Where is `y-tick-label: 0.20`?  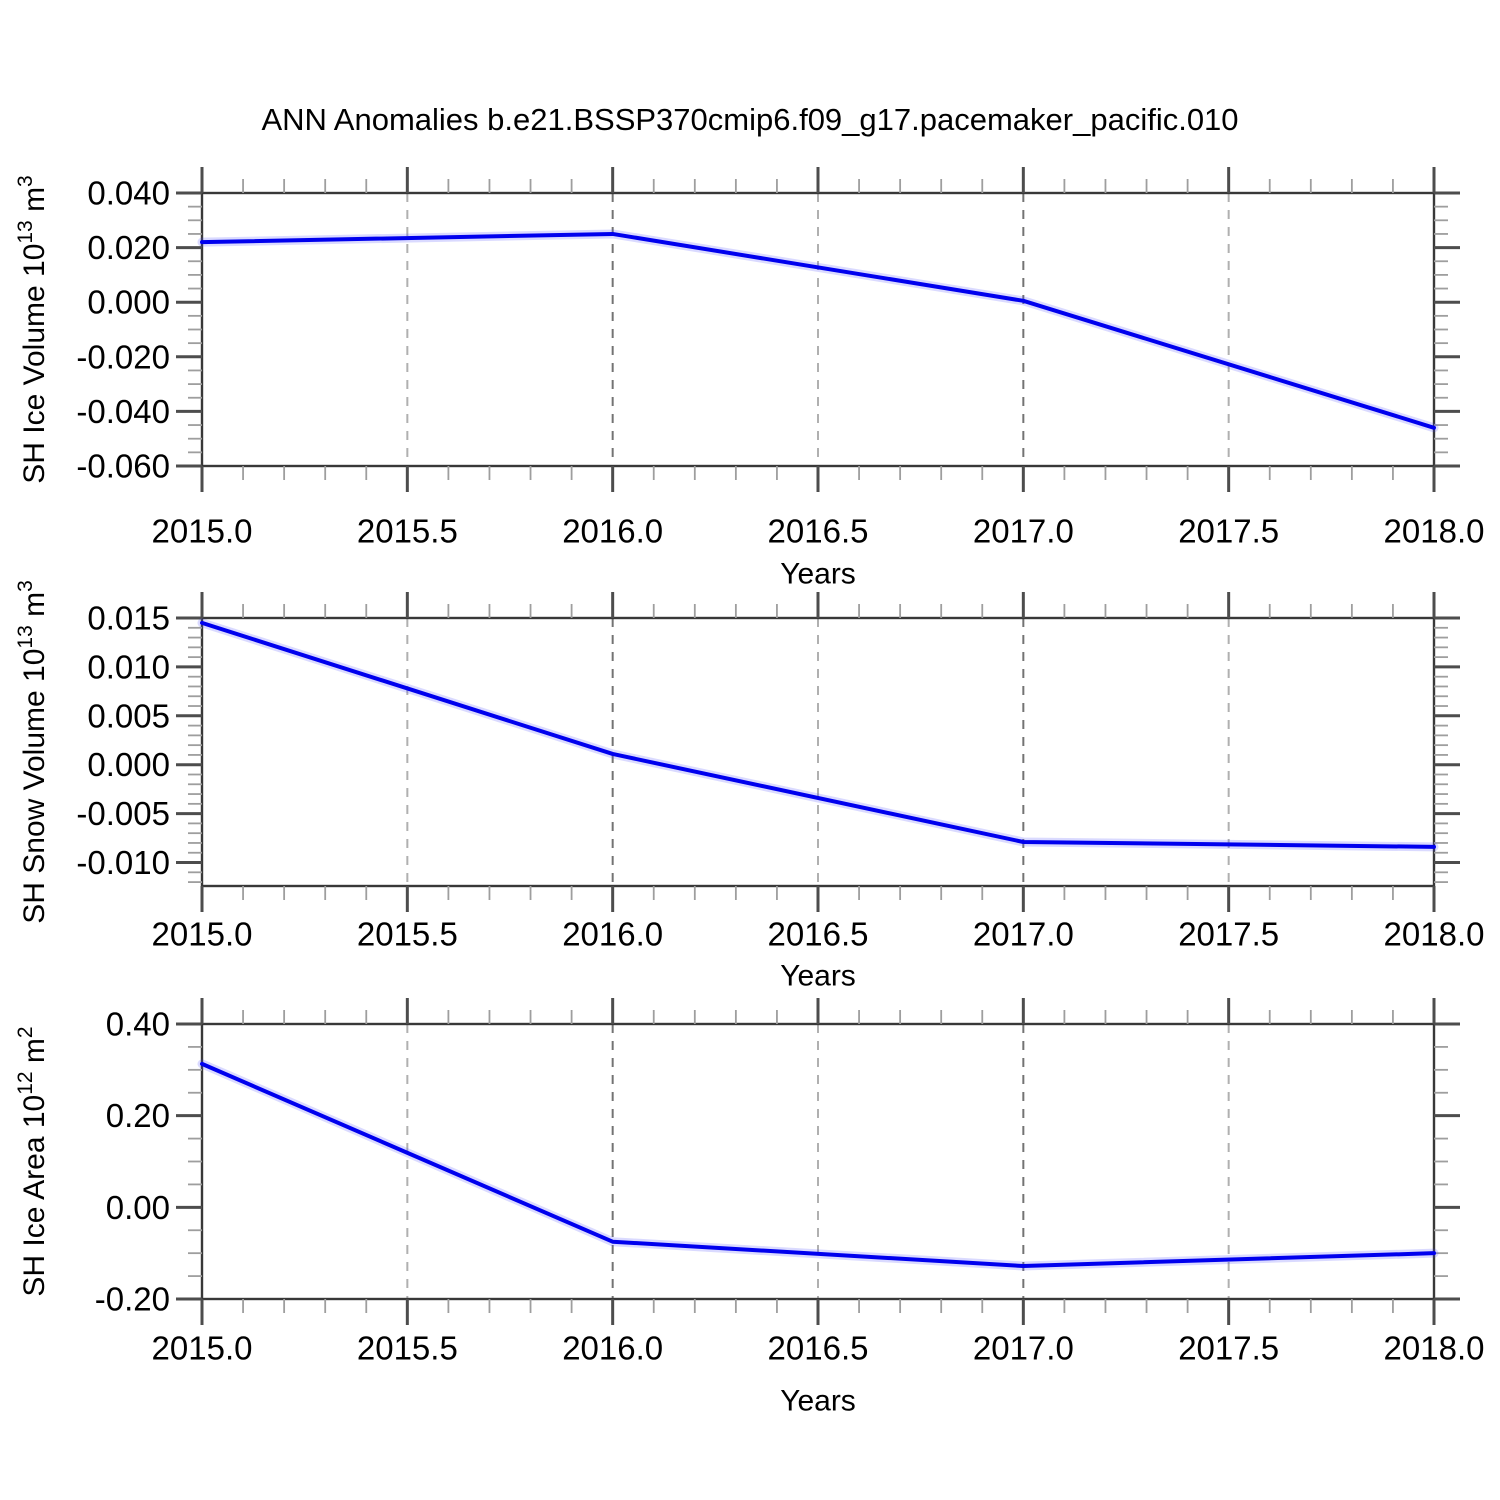
y-tick-label: 0.20 is located at coordinates (138, 1115).